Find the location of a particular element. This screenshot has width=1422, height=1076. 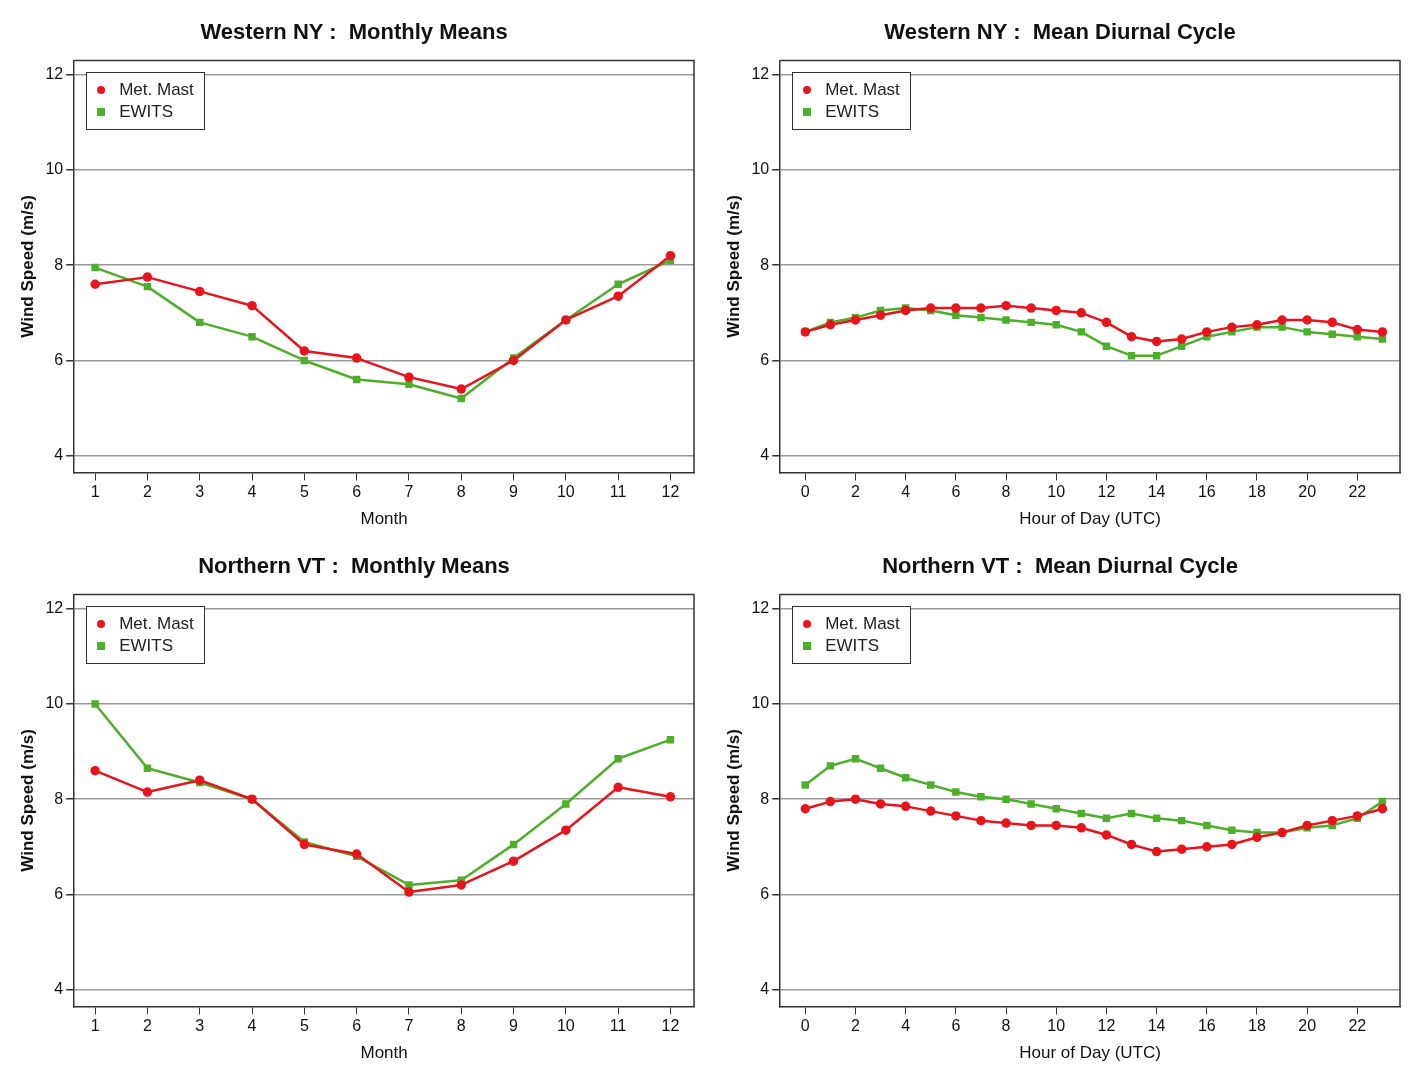

chart-title: Northern VT : Monthly Means is located at coordinates (354, 566).